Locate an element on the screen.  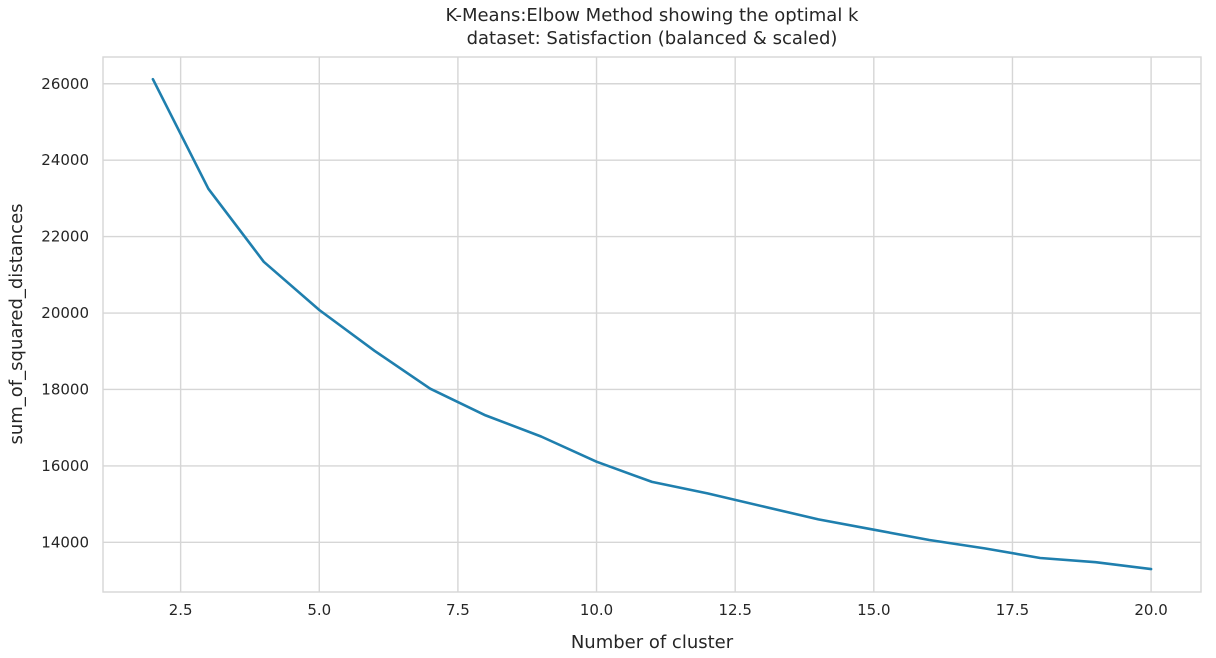
x-tick-label: 10.0 is located at coordinates (596, 610).